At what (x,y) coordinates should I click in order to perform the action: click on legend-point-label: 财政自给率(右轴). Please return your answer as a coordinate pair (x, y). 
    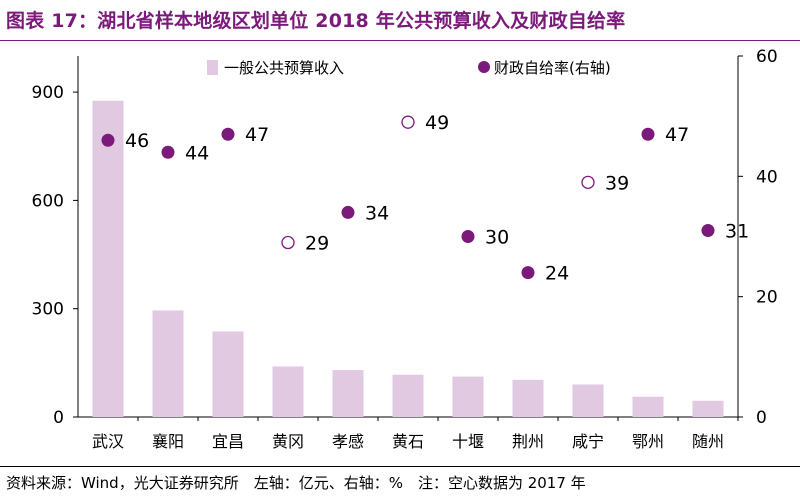
    Looking at the image, I should click on (552, 68).